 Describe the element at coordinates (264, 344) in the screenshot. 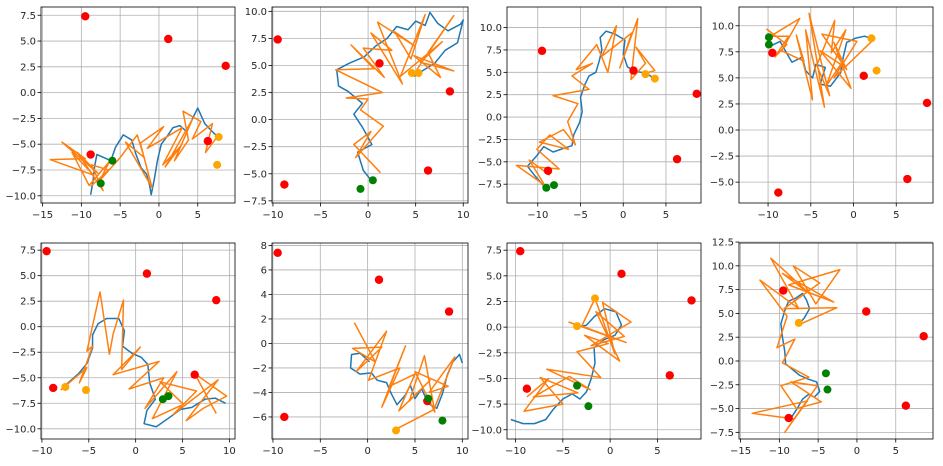

I see `y-tick-label: 0` at that location.